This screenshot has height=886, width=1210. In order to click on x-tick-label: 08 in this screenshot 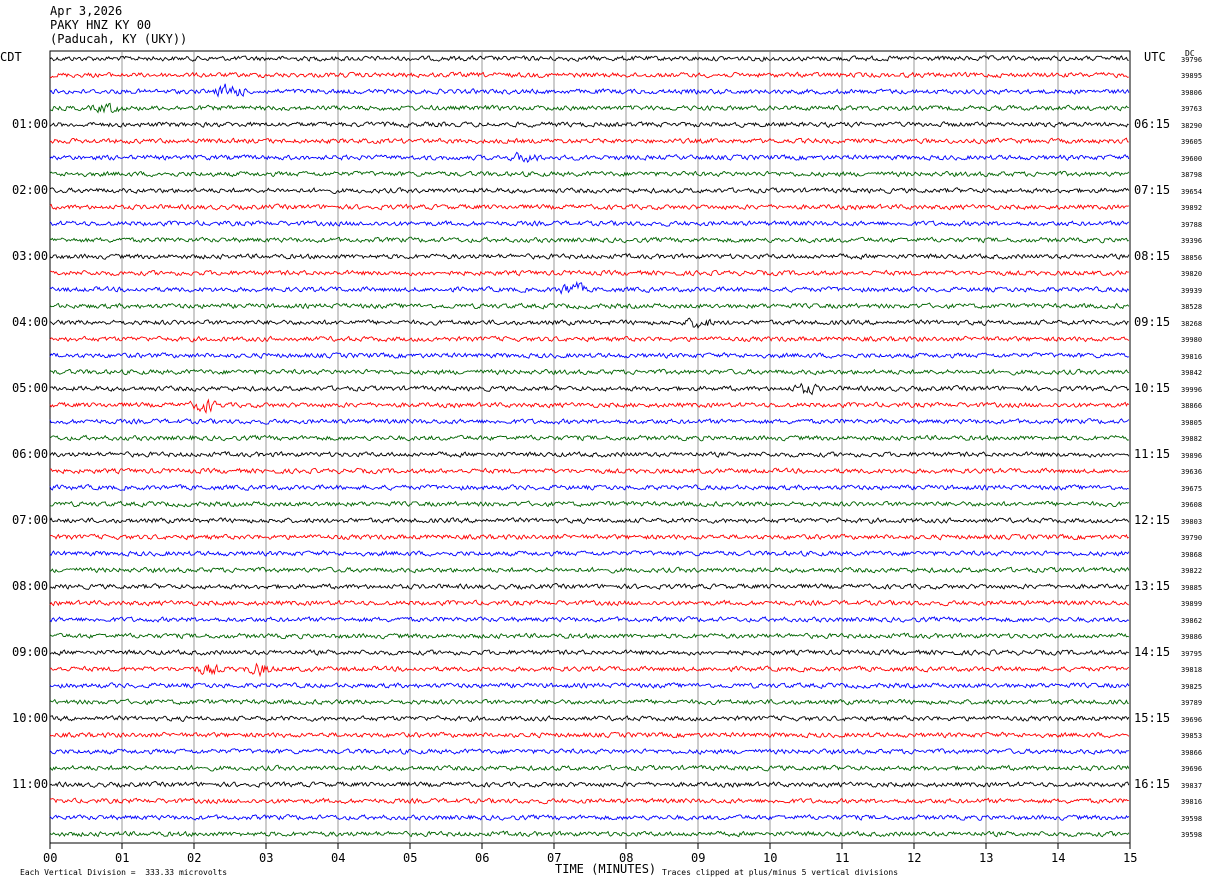, I will do `click(626, 858)`.